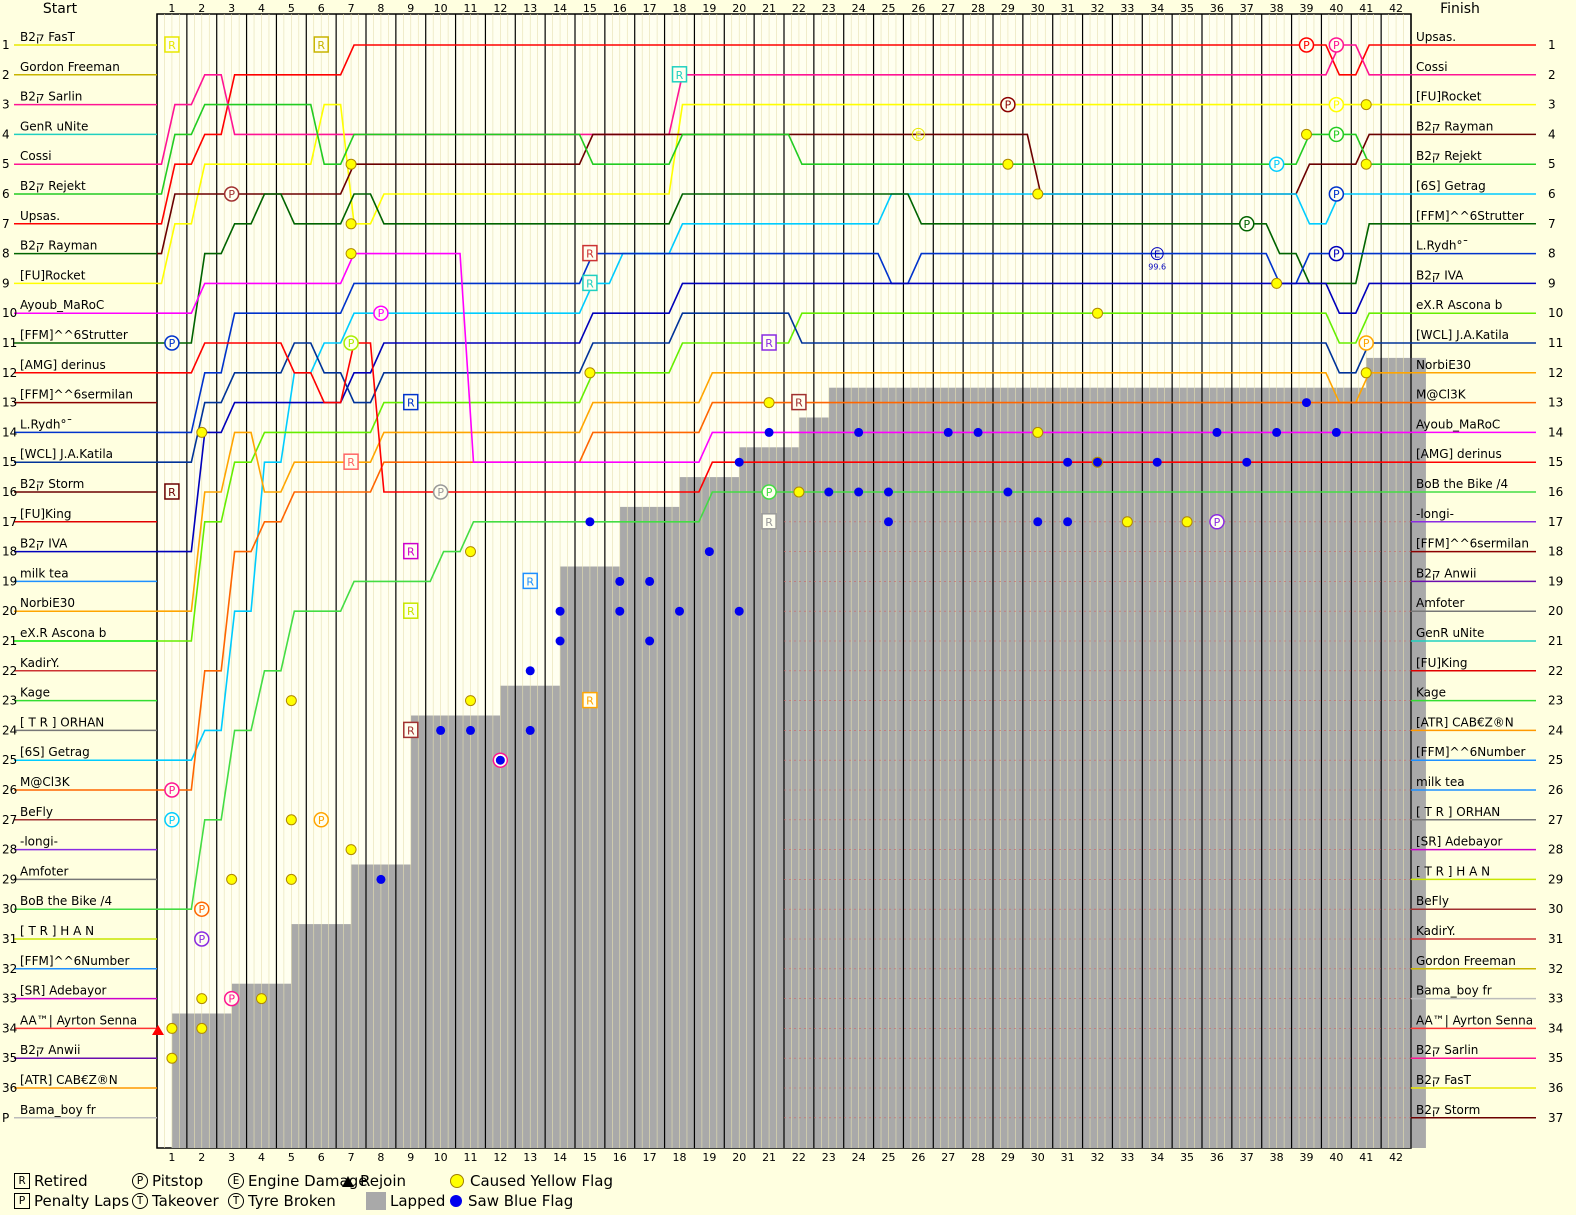  Describe the element at coordinates (1127, 8) in the screenshot. I see `lap-number-top: 33` at that location.